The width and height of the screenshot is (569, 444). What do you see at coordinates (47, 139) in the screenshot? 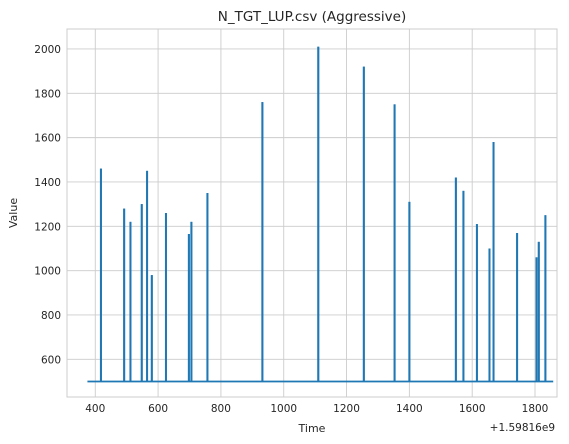
I see `y-tick-label: 1600` at bounding box center [47, 139].